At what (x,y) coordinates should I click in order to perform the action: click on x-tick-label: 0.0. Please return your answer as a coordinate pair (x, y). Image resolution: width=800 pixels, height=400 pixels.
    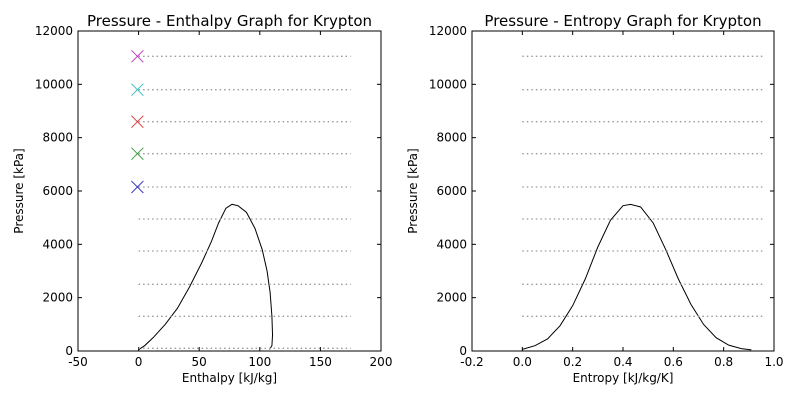
    Looking at the image, I should click on (522, 362).